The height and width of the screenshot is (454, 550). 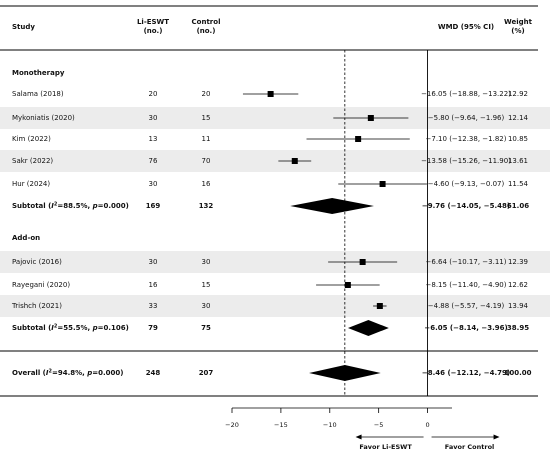 I want to click on study-weight: 12.92, so click(x=518, y=94).